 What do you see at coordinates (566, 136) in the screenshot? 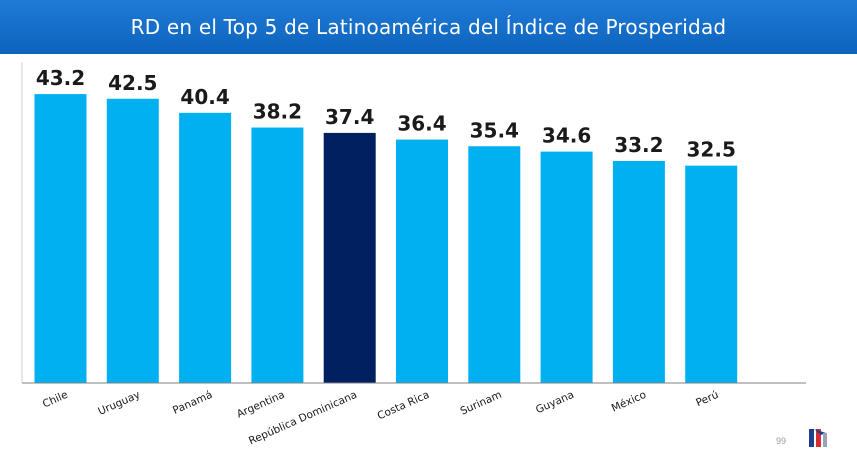
I see `data-label: 34.6` at bounding box center [566, 136].